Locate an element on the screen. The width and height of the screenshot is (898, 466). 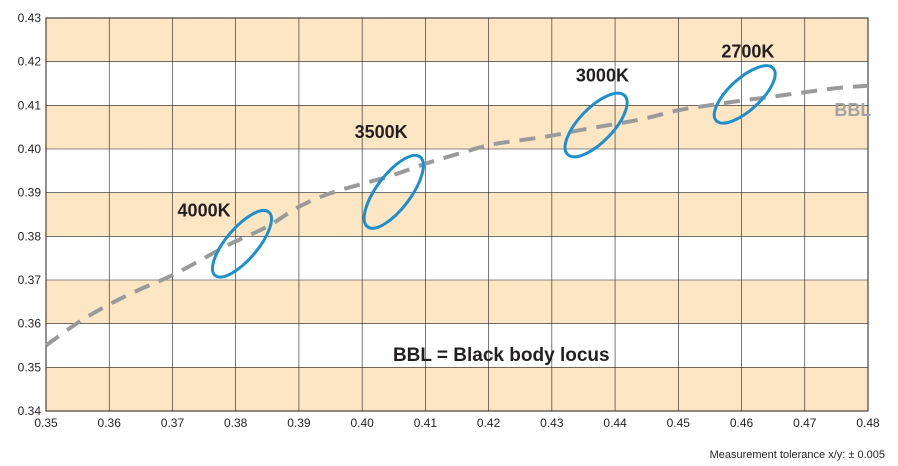
x-tick-label: 0.48 is located at coordinates (868, 423).